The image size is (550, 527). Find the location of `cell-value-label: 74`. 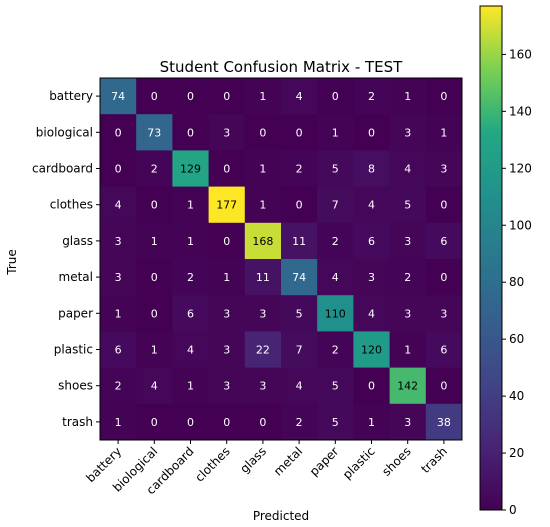

cell-value-label: 74 is located at coordinates (118, 96).